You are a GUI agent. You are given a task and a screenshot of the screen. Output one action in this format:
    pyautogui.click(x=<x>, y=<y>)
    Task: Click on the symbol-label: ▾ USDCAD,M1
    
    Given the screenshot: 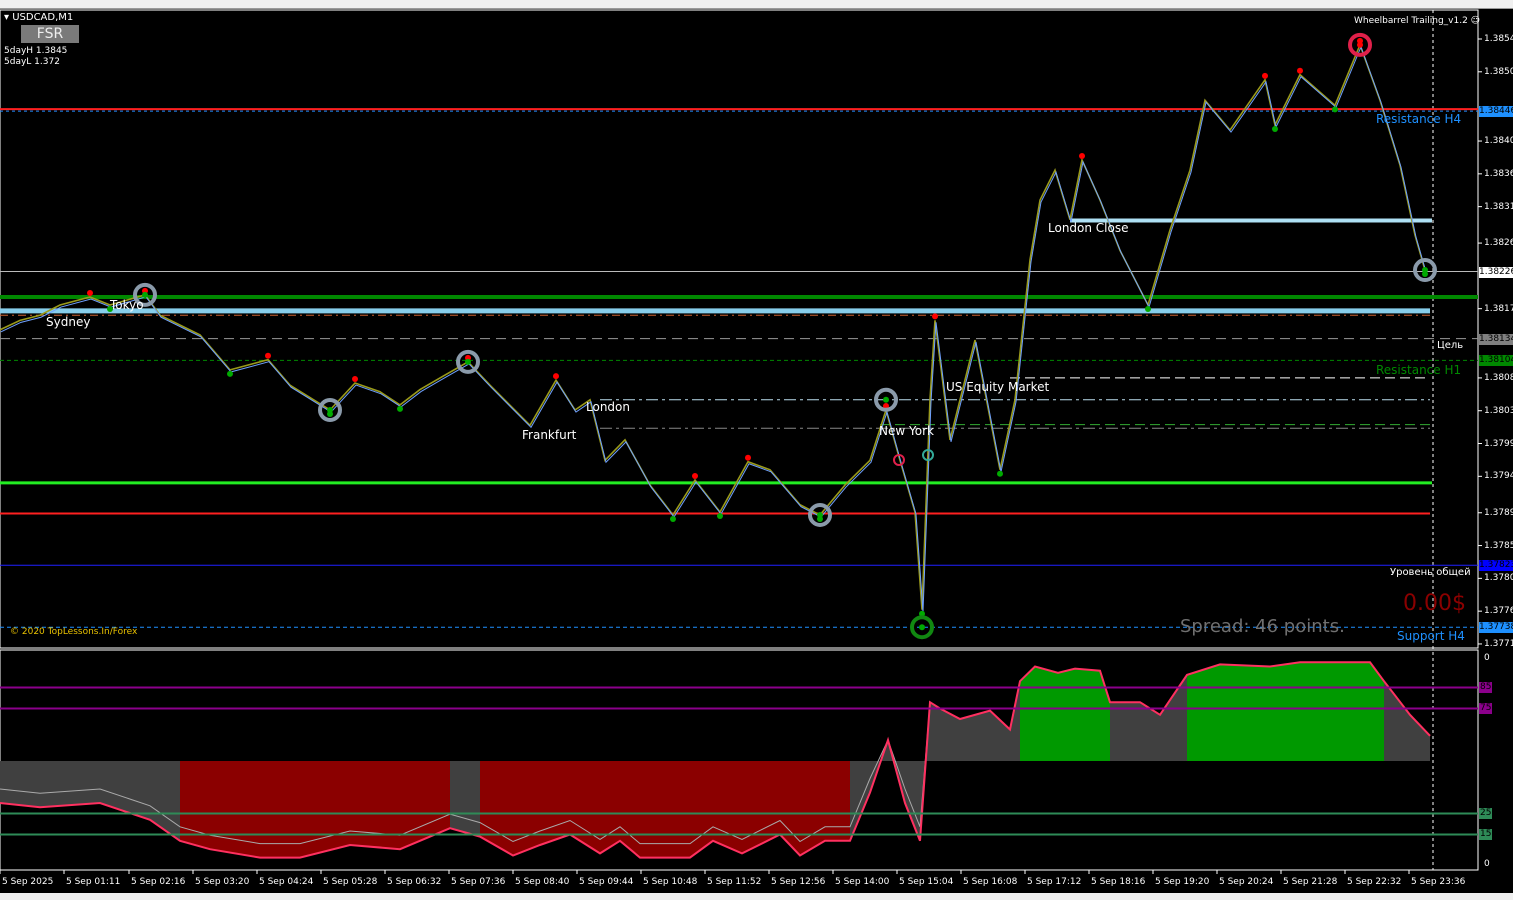 What is the action you would take?
    pyautogui.click(x=38, y=18)
    